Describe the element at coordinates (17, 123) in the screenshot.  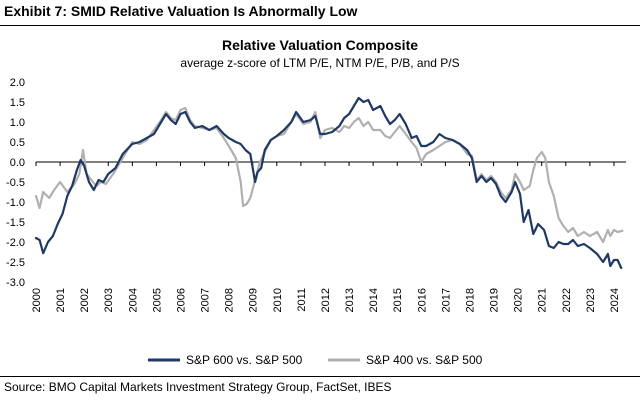
I see `y-tick-label: 1.0` at that location.